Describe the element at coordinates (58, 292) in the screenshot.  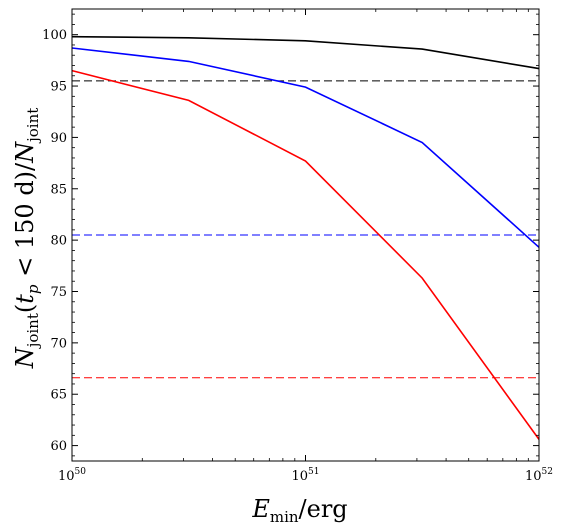
I see `y-tick-label: 75` at that location.